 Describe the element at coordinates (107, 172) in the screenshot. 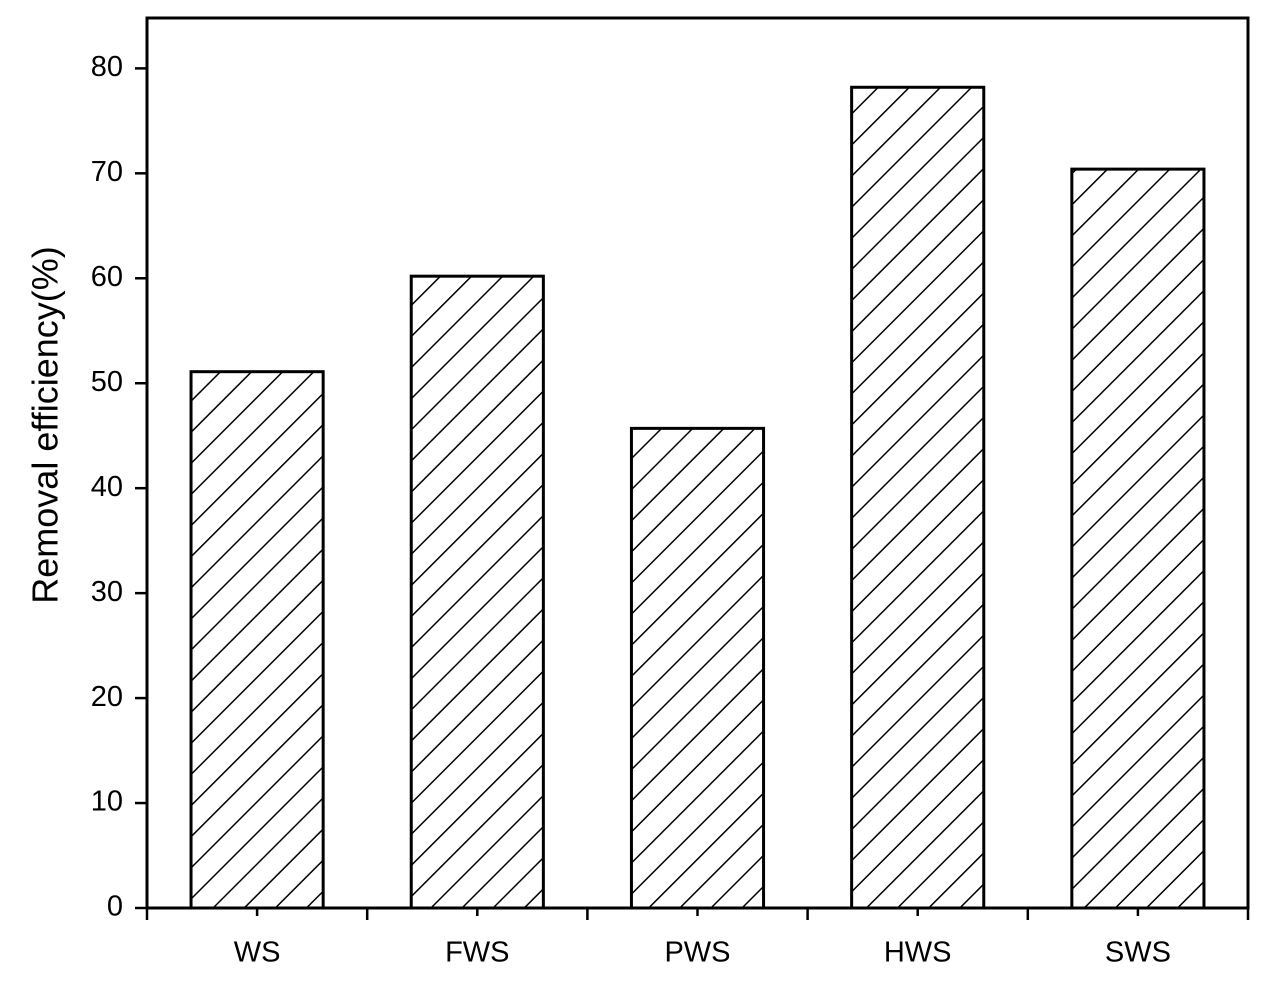

I see `y-tick-label: 70` at that location.